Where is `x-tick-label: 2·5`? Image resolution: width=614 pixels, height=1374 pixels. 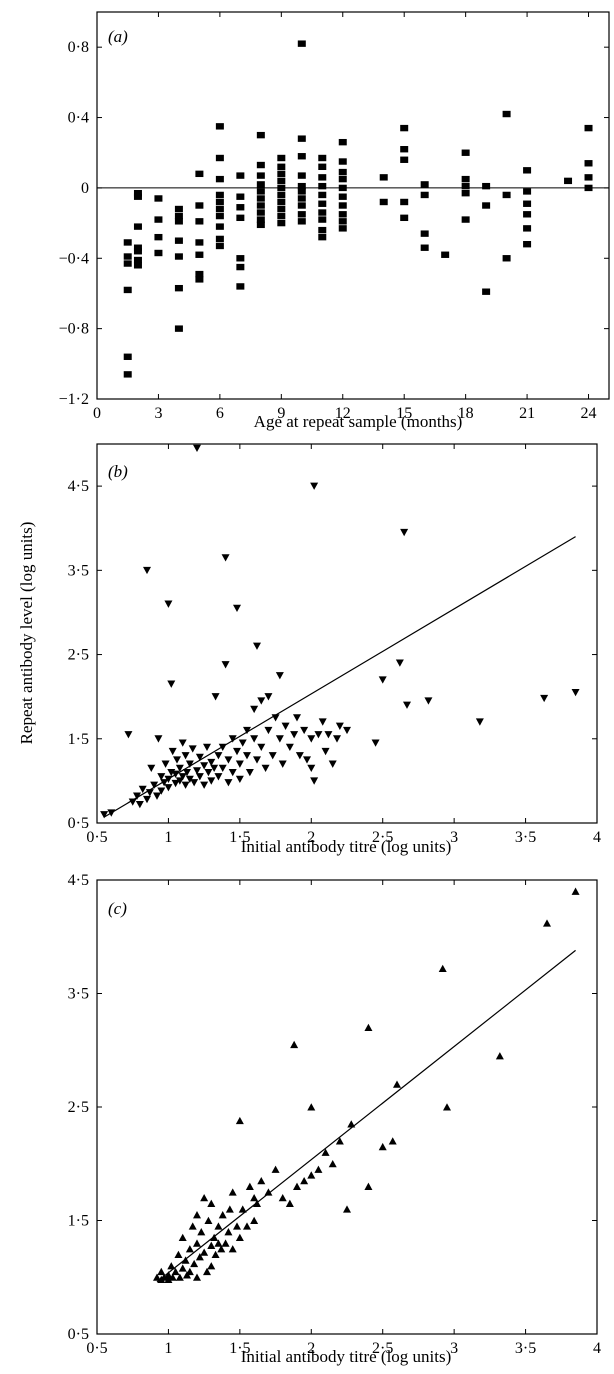 x-tick-label: 2·5 is located at coordinates (382, 1348).